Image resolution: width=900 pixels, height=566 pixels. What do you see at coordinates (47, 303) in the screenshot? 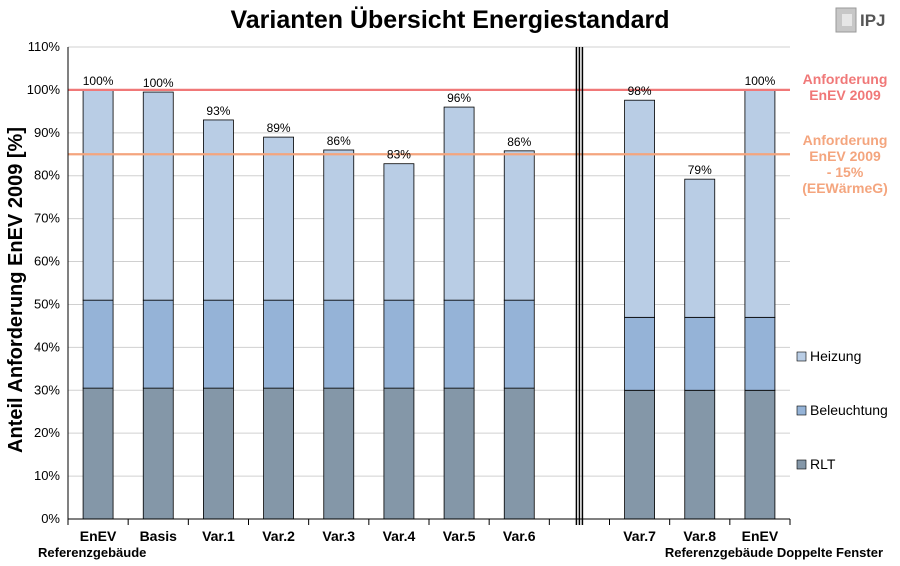
I see `y-tick-label: 50%` at bounding box center [47, 303].